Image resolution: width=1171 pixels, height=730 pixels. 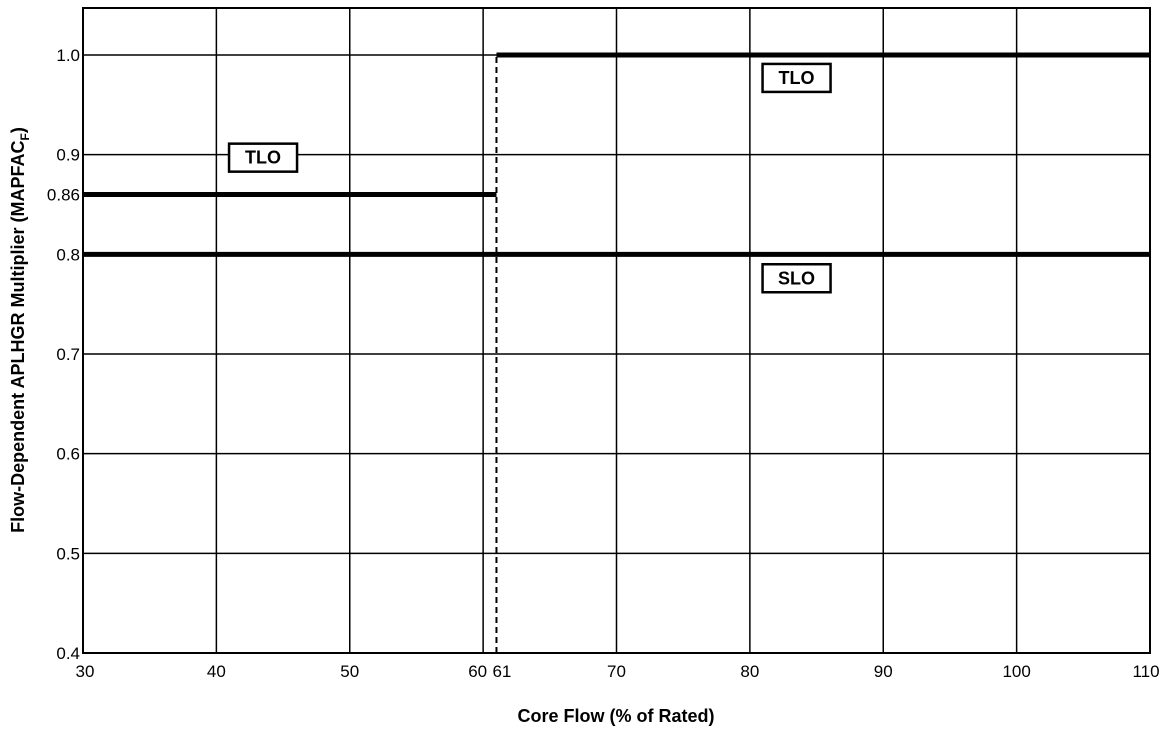 I want to click on y-tick-label: 0.5, so click(x=68, y=553).